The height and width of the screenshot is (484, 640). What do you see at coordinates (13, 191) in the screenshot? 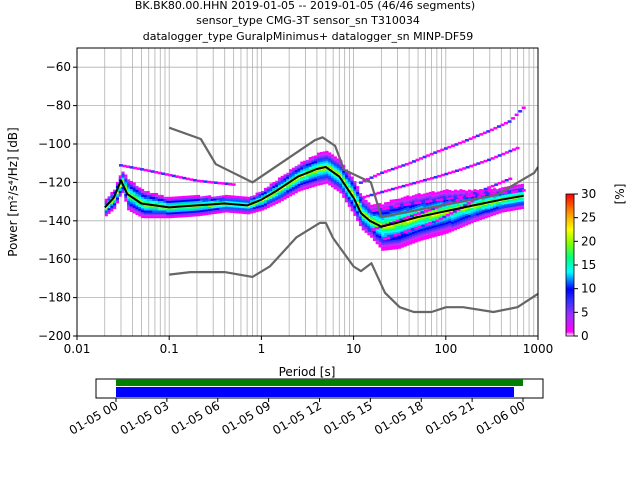
I see `y-axis-label: Power [m²/s⁴/Hz] [dB]` at bounding box center [13, 191].